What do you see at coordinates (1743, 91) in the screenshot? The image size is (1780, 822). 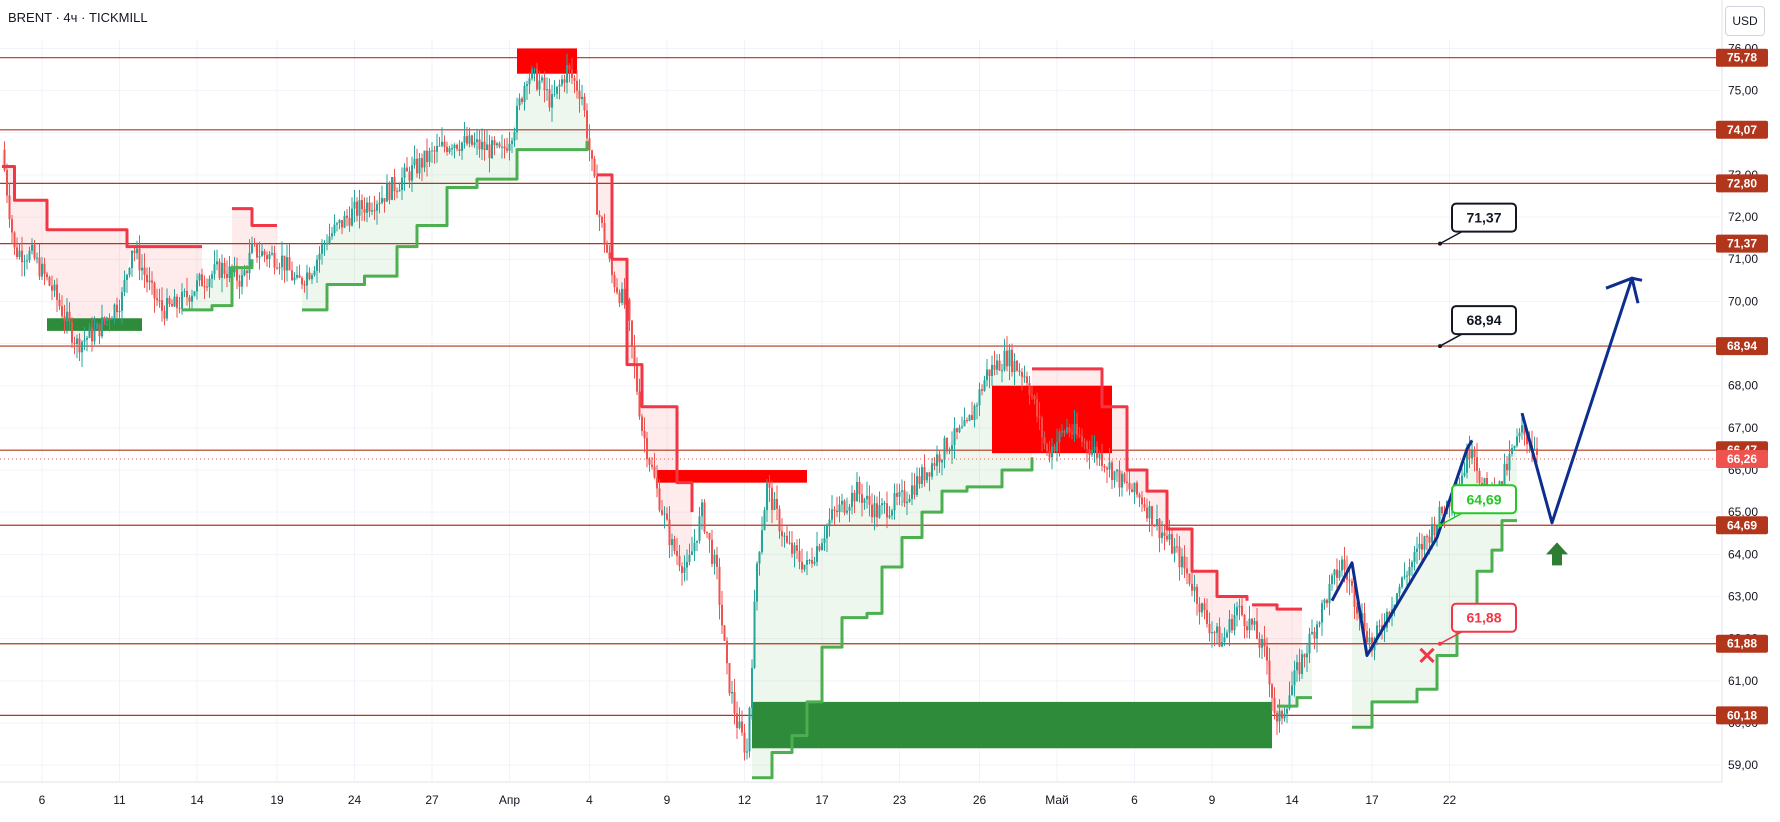 I see `y-tick-label: 75,00` at bounding box center [1743, 91].